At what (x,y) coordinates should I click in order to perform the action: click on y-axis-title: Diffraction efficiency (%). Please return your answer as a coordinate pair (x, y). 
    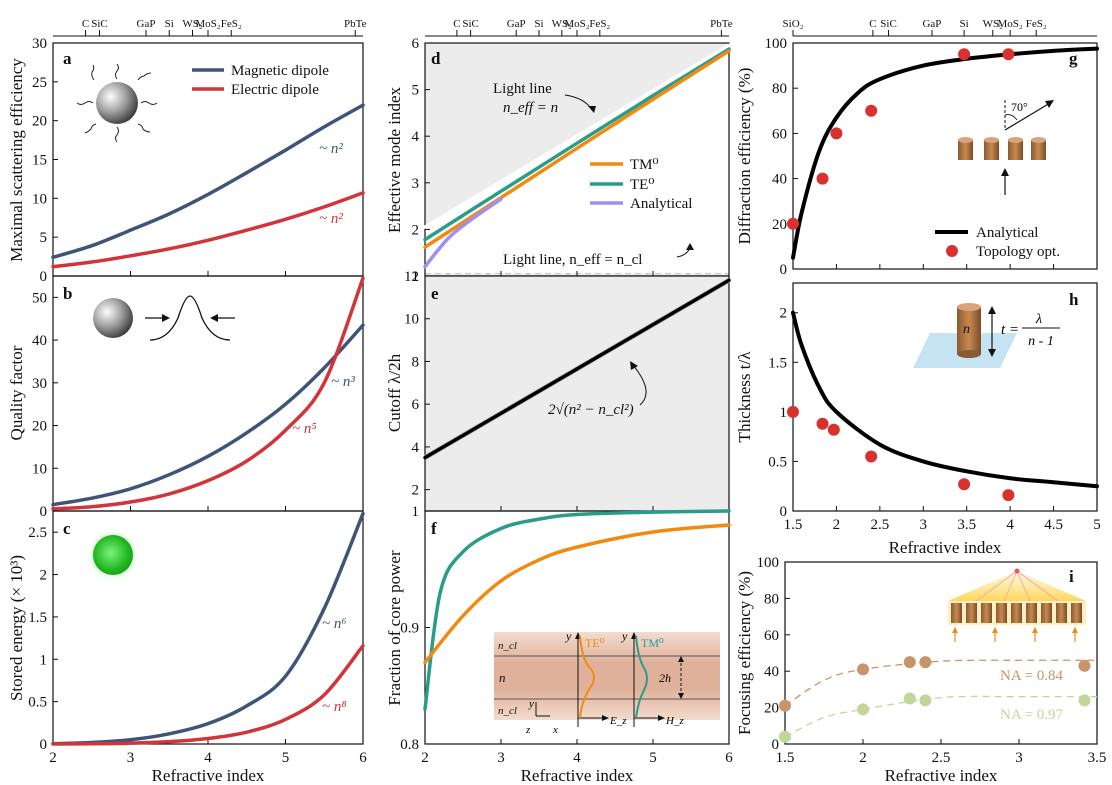
    Looking at the image, I should click on (744, 156).